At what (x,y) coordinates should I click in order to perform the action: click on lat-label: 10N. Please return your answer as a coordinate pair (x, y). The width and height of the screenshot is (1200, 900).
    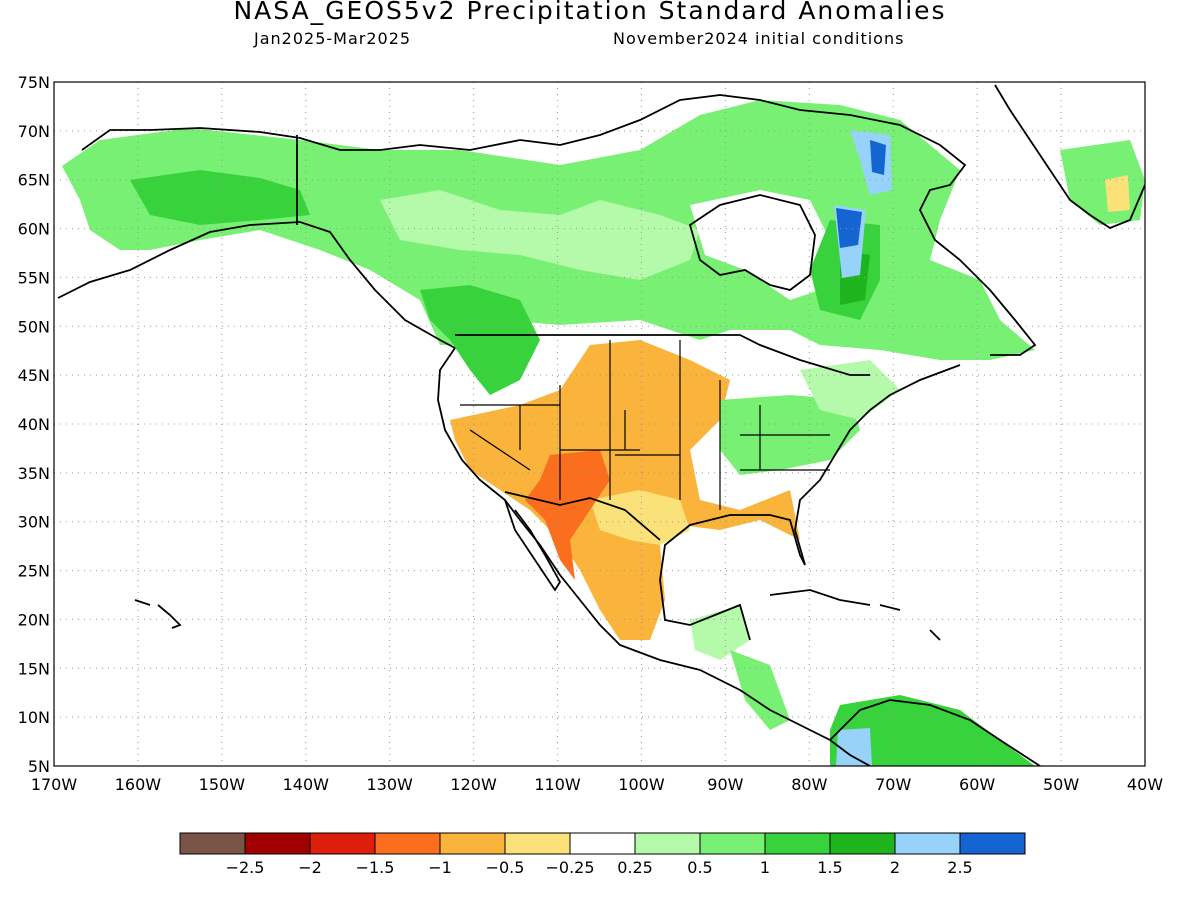
    Looking at the image, I should click on (34, 717).